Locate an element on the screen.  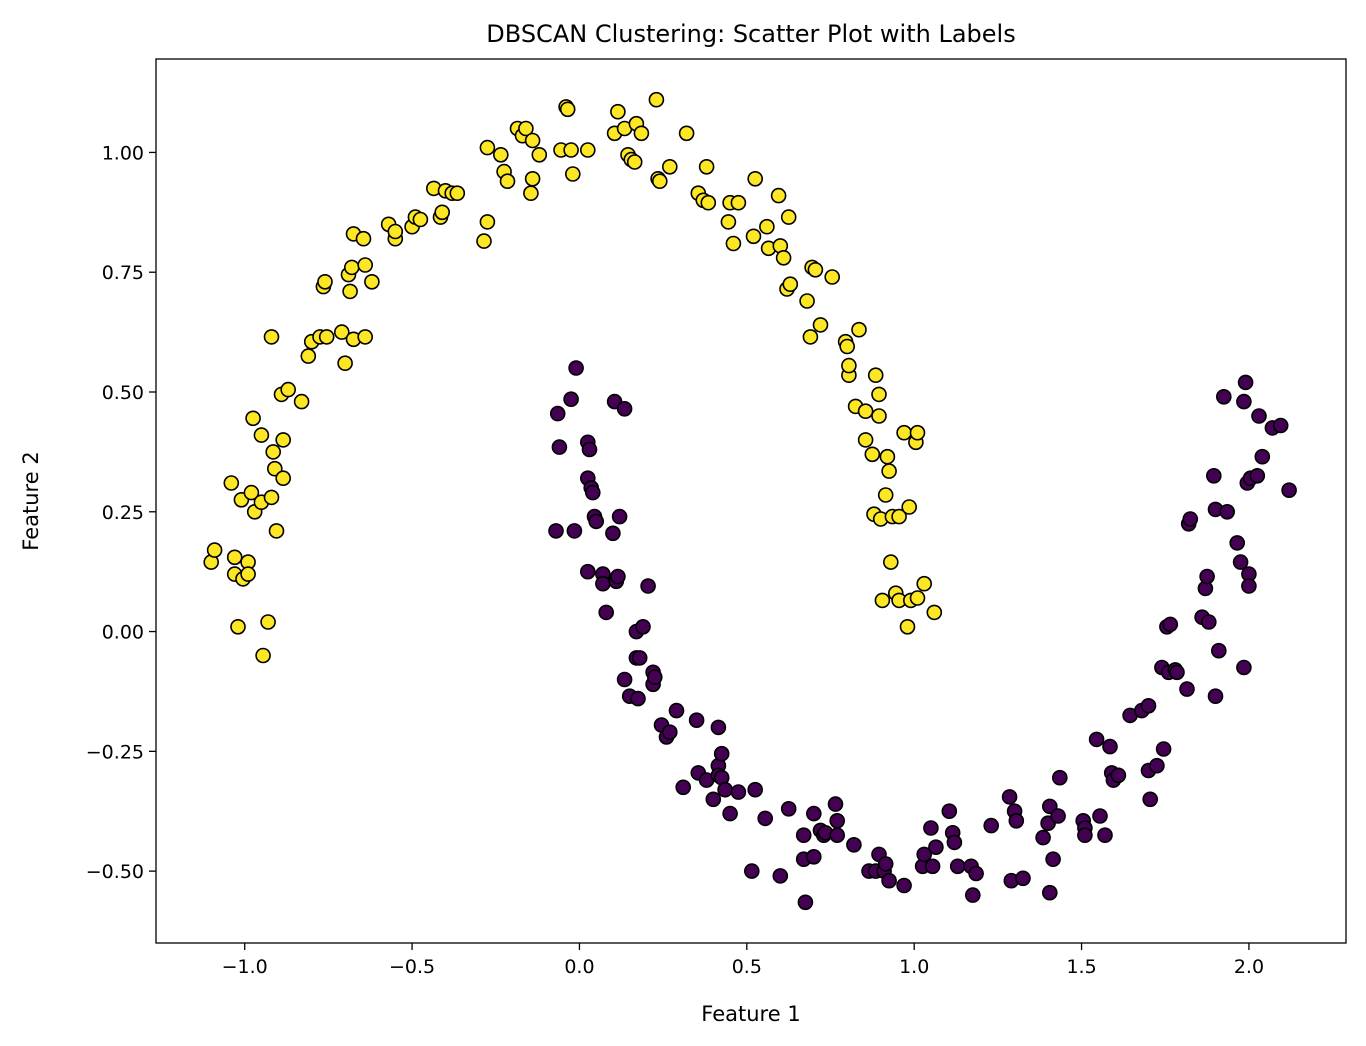
y-axis-label: Feature 2 is located at coordinates (31, 500).